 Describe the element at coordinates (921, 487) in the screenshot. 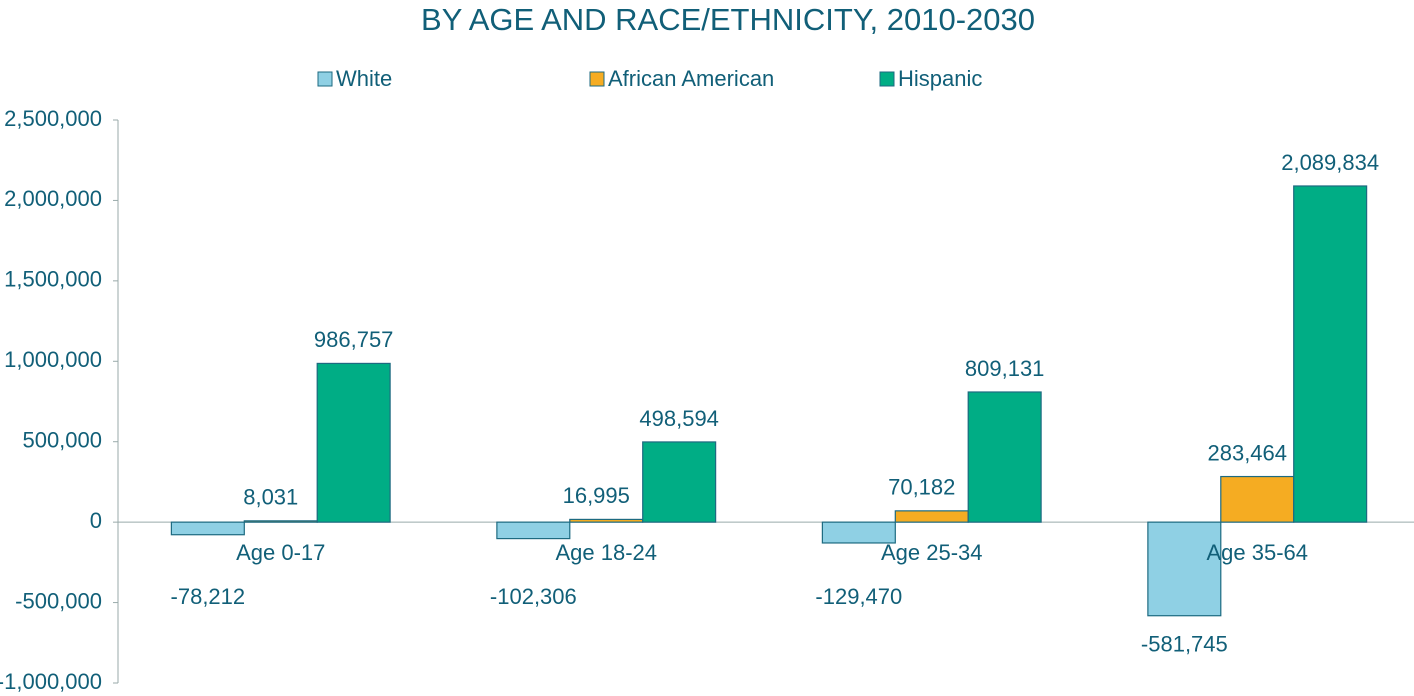

I see `value-label: 70,182` at that location.